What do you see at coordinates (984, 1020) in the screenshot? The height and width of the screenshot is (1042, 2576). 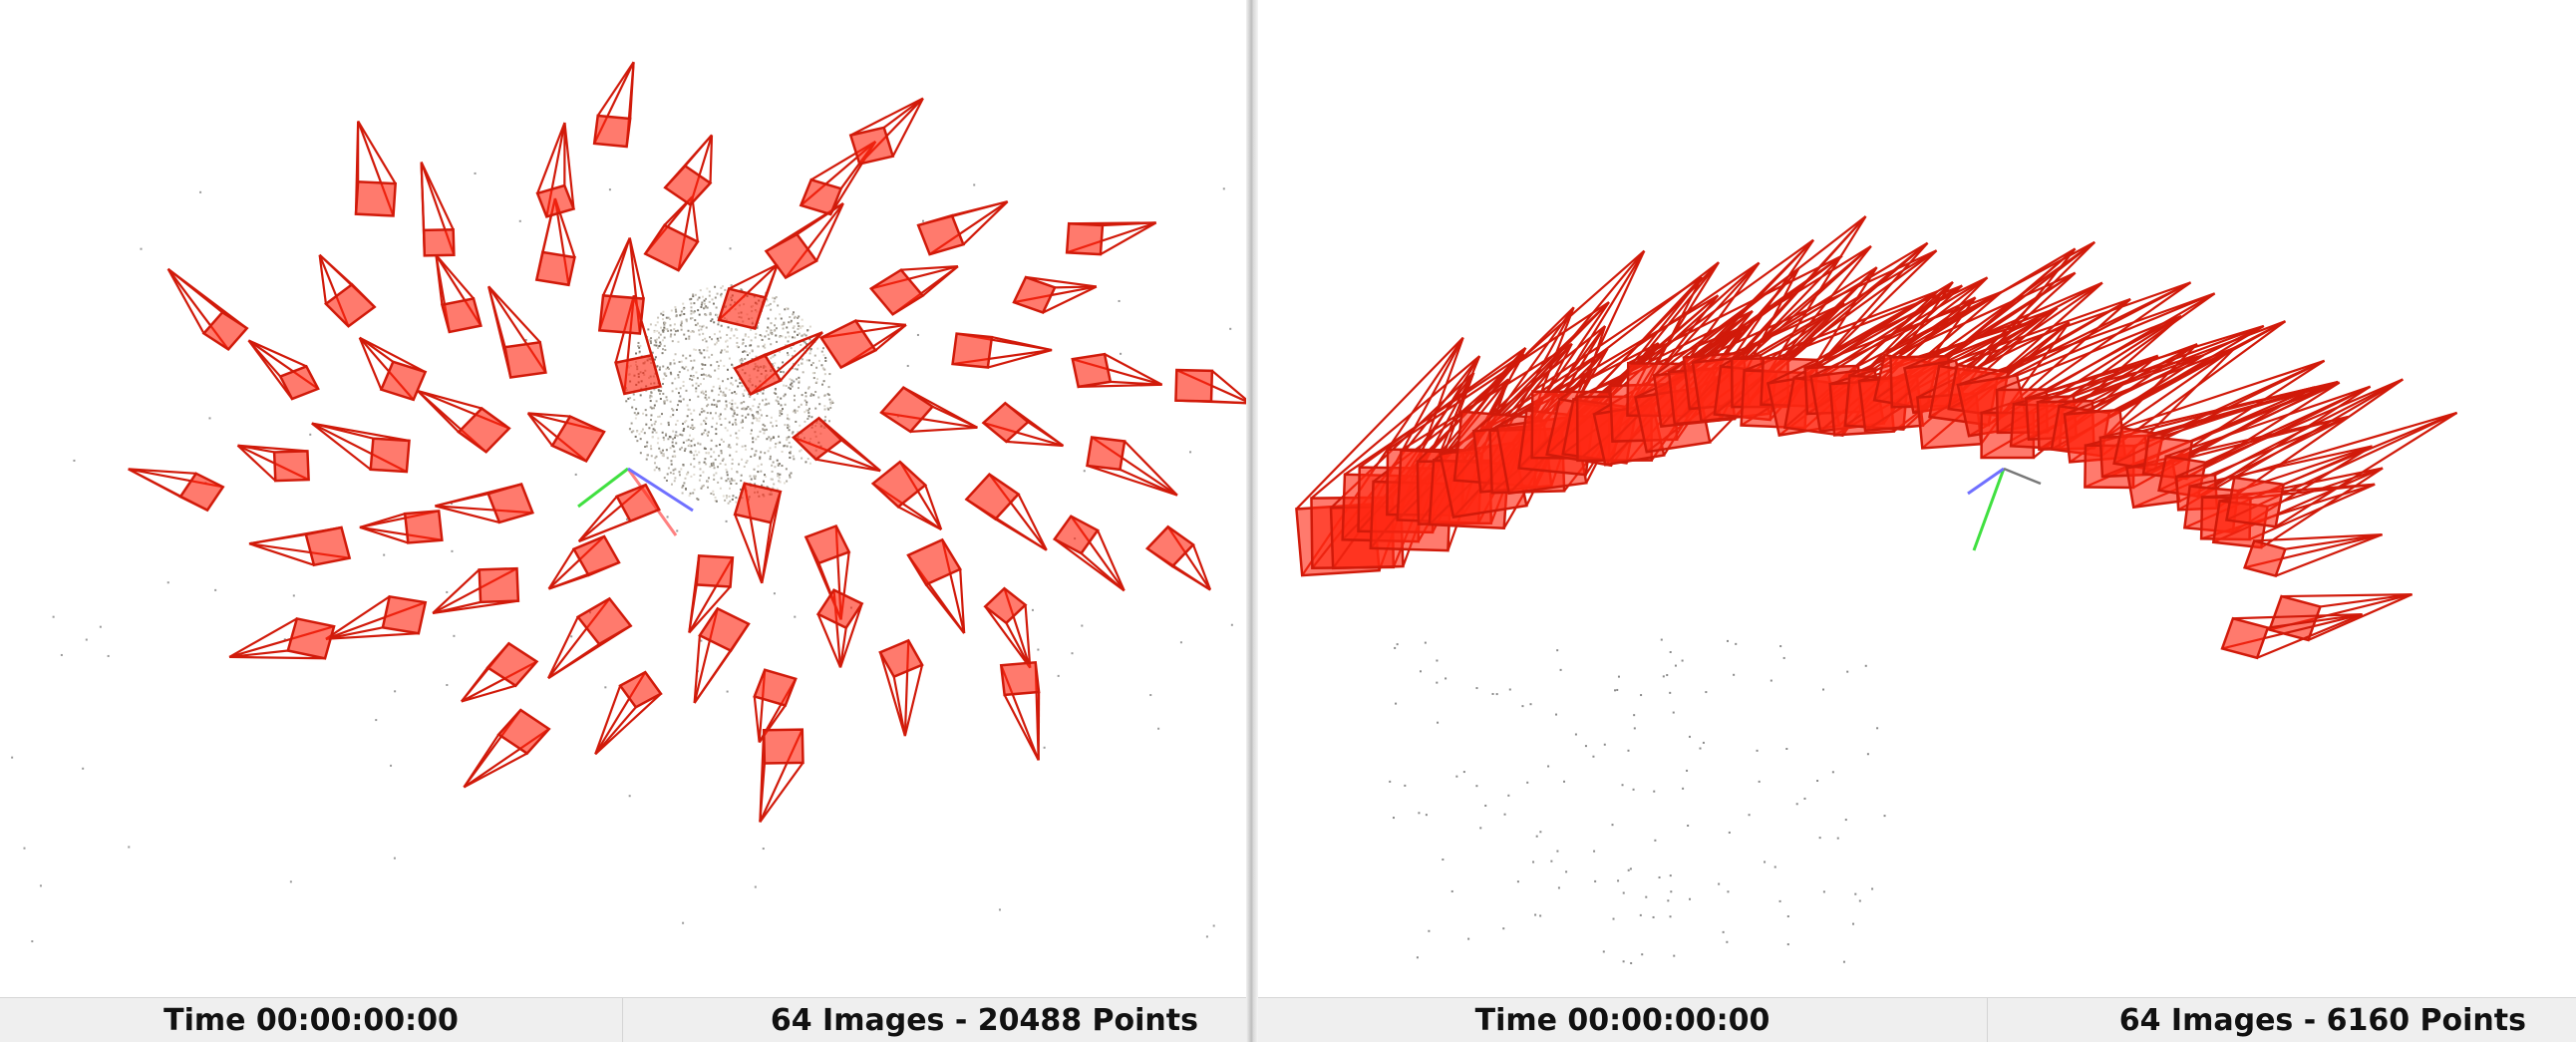 I see `left-image-point-count: 64 Images - 20488 Points` at bounding box center [984, 1020].